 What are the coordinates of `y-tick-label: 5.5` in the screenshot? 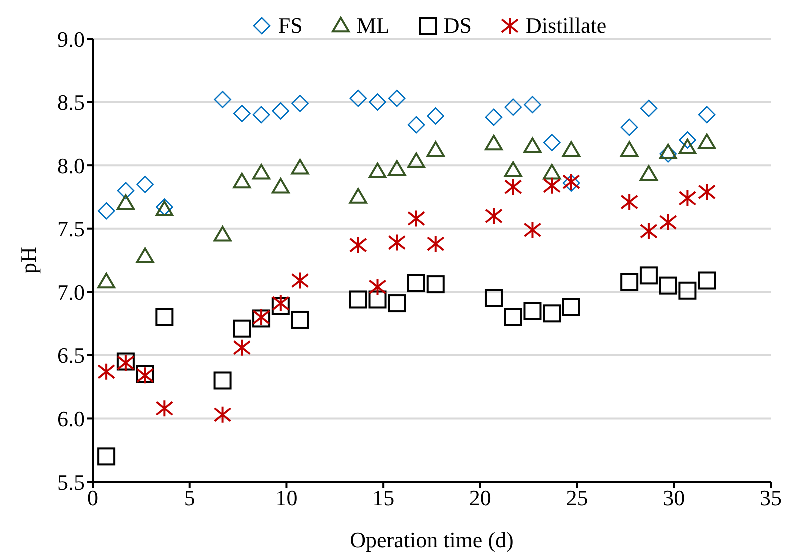 It's located at (71, 482).